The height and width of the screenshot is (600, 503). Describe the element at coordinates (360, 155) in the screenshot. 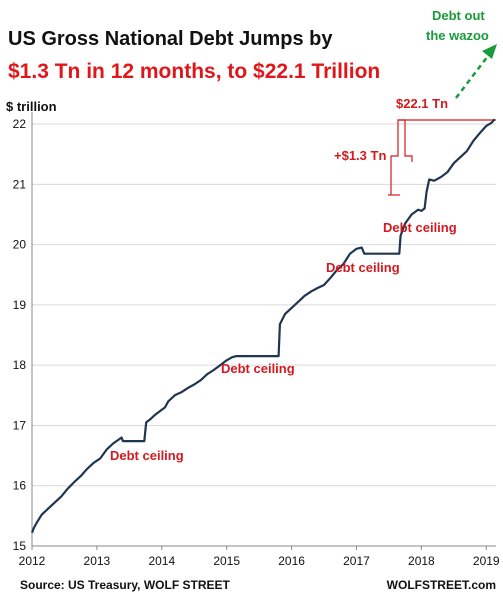

I see `annotation-jump: +$1.3 Tn` at that location.